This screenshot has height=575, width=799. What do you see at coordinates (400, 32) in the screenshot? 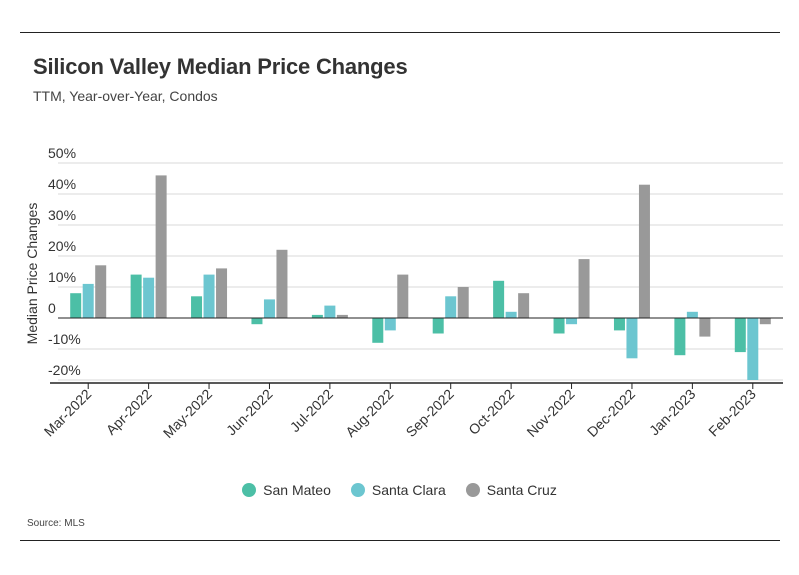
I see `top-rule` at bounding box center [400, 32].